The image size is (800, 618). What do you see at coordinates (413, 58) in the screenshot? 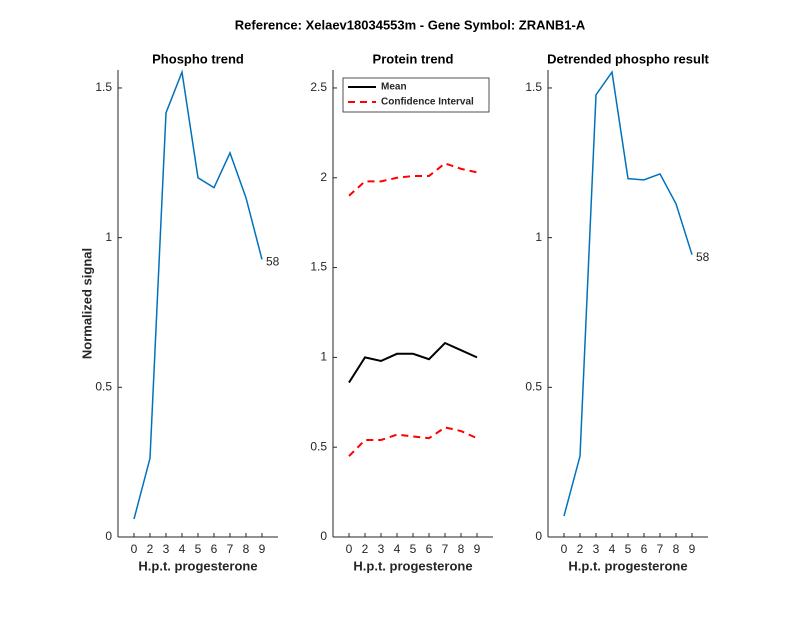
I see `axes-title: Protein trend` at bounding box center [413, 58].